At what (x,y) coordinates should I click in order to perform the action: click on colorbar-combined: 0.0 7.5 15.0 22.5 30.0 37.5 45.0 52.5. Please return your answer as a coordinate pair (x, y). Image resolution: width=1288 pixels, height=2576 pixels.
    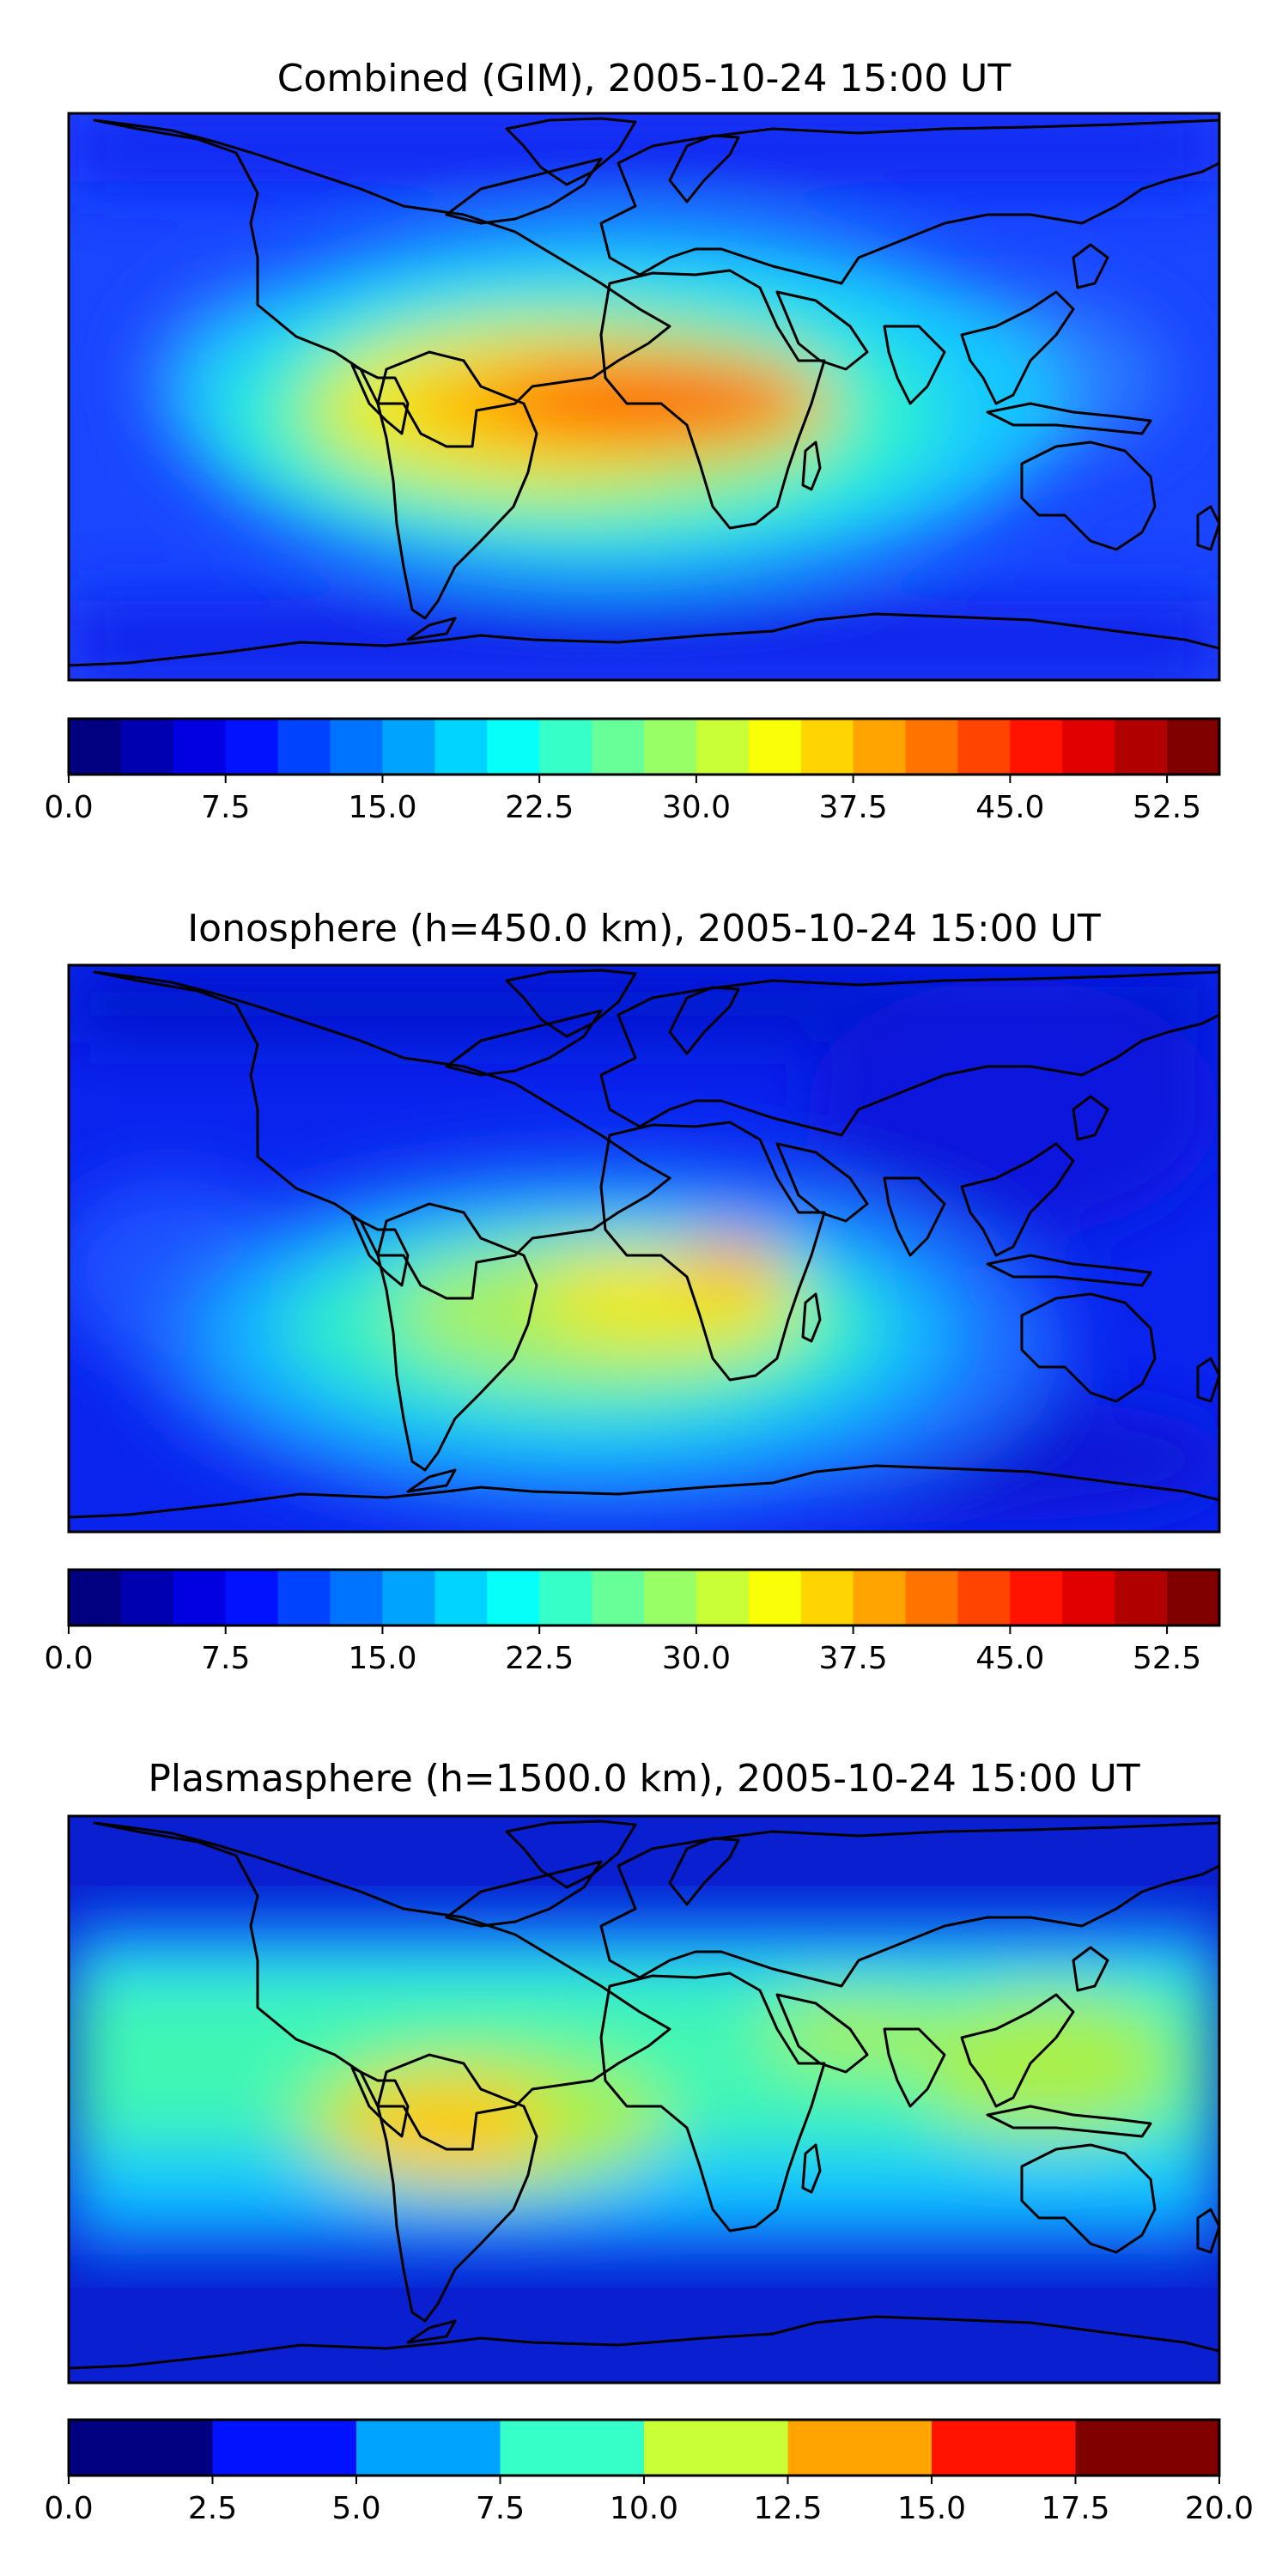
    Looking at the image, I should click on (632, 771).